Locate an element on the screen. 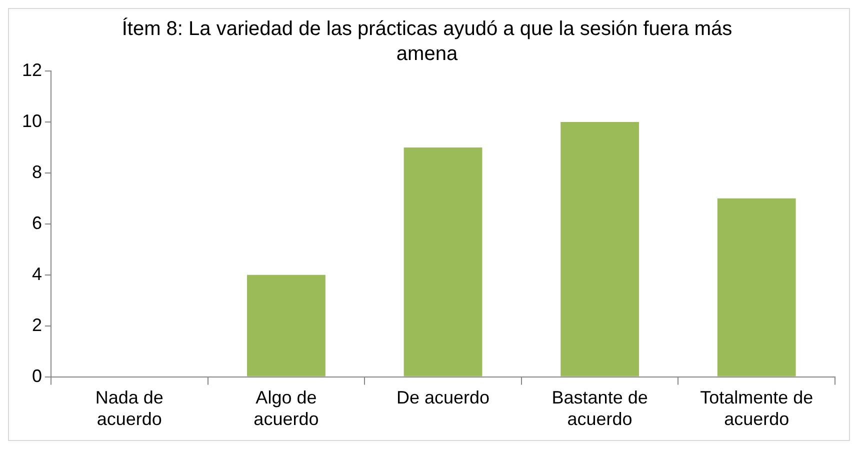 Image resolution: width=858 pixels, height=449 pixels. y-tick-label: 4 is located at coordinates (37, 274).